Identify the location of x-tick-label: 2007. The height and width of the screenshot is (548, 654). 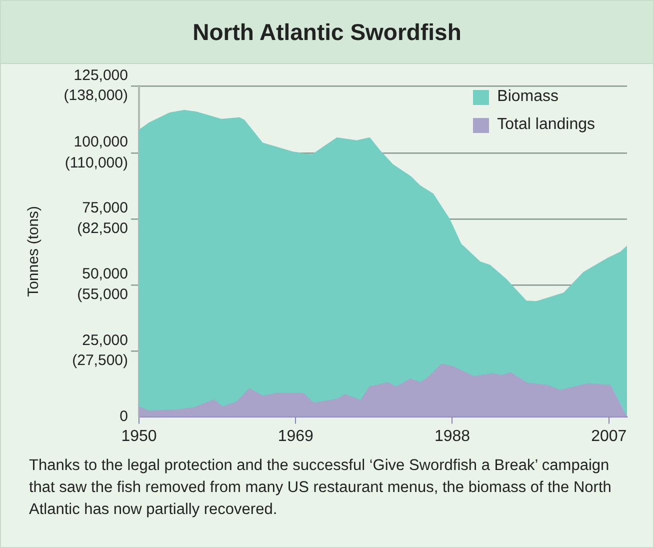
(609, 436).